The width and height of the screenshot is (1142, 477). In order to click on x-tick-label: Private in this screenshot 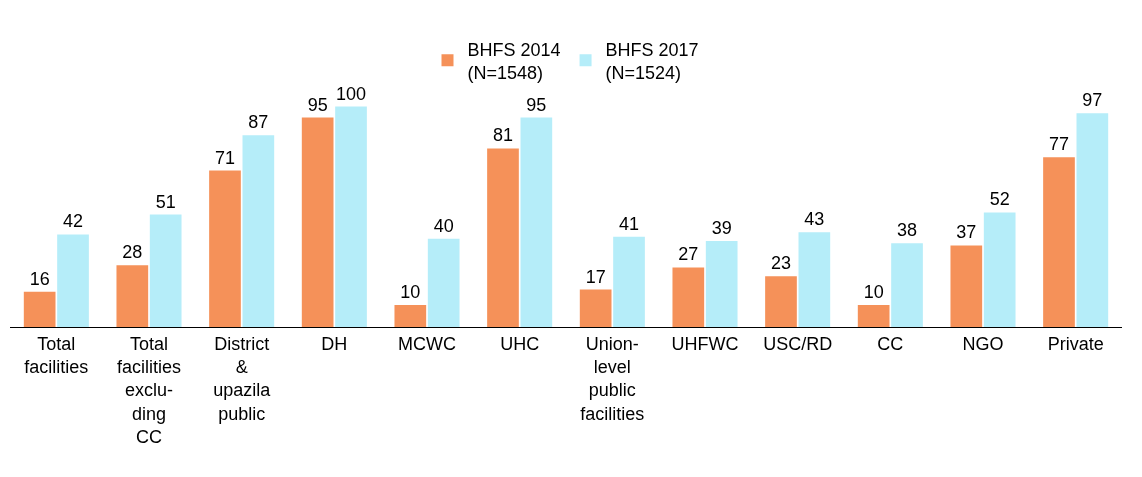, I will do `click(1075, 343)`.